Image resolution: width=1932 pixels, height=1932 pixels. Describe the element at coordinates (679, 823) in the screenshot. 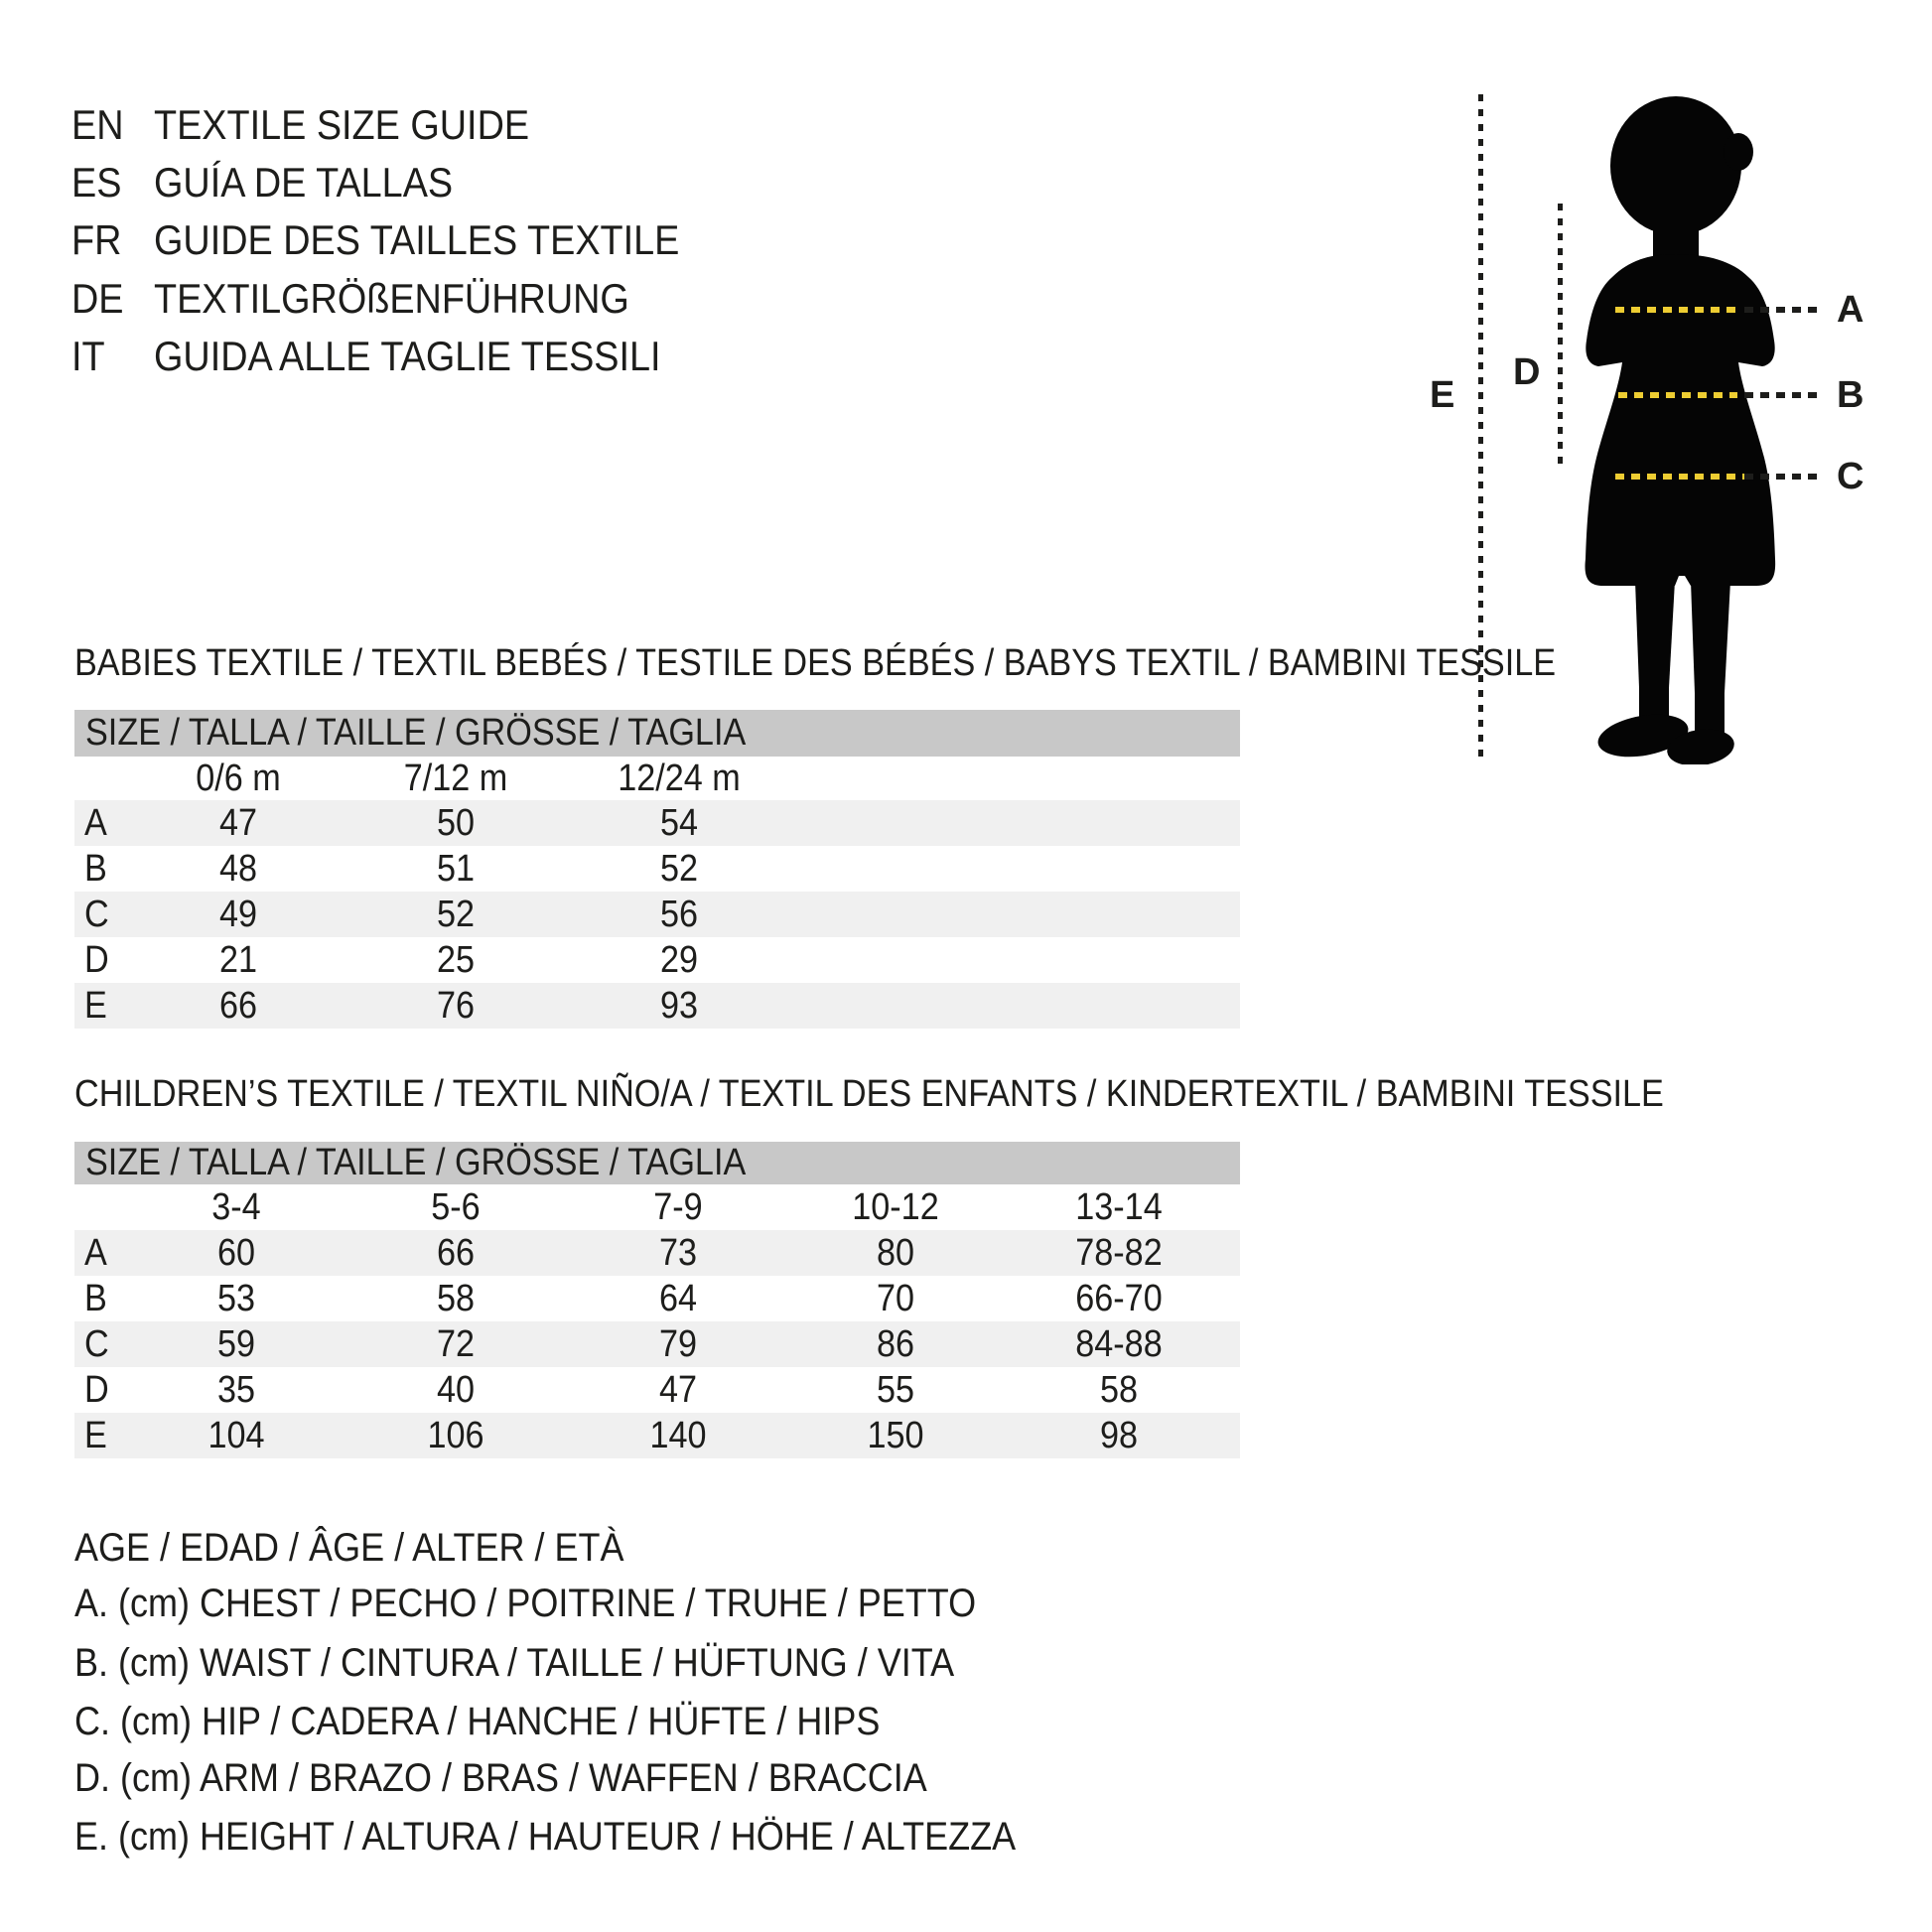

I see `table-cell: 54` at that location.